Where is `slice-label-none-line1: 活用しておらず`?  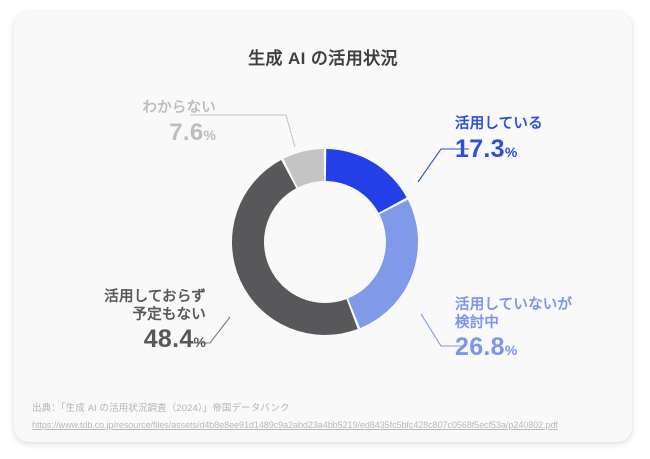 slice-label-none-line1: 活用しておらず is located at coordinates (155, 297).